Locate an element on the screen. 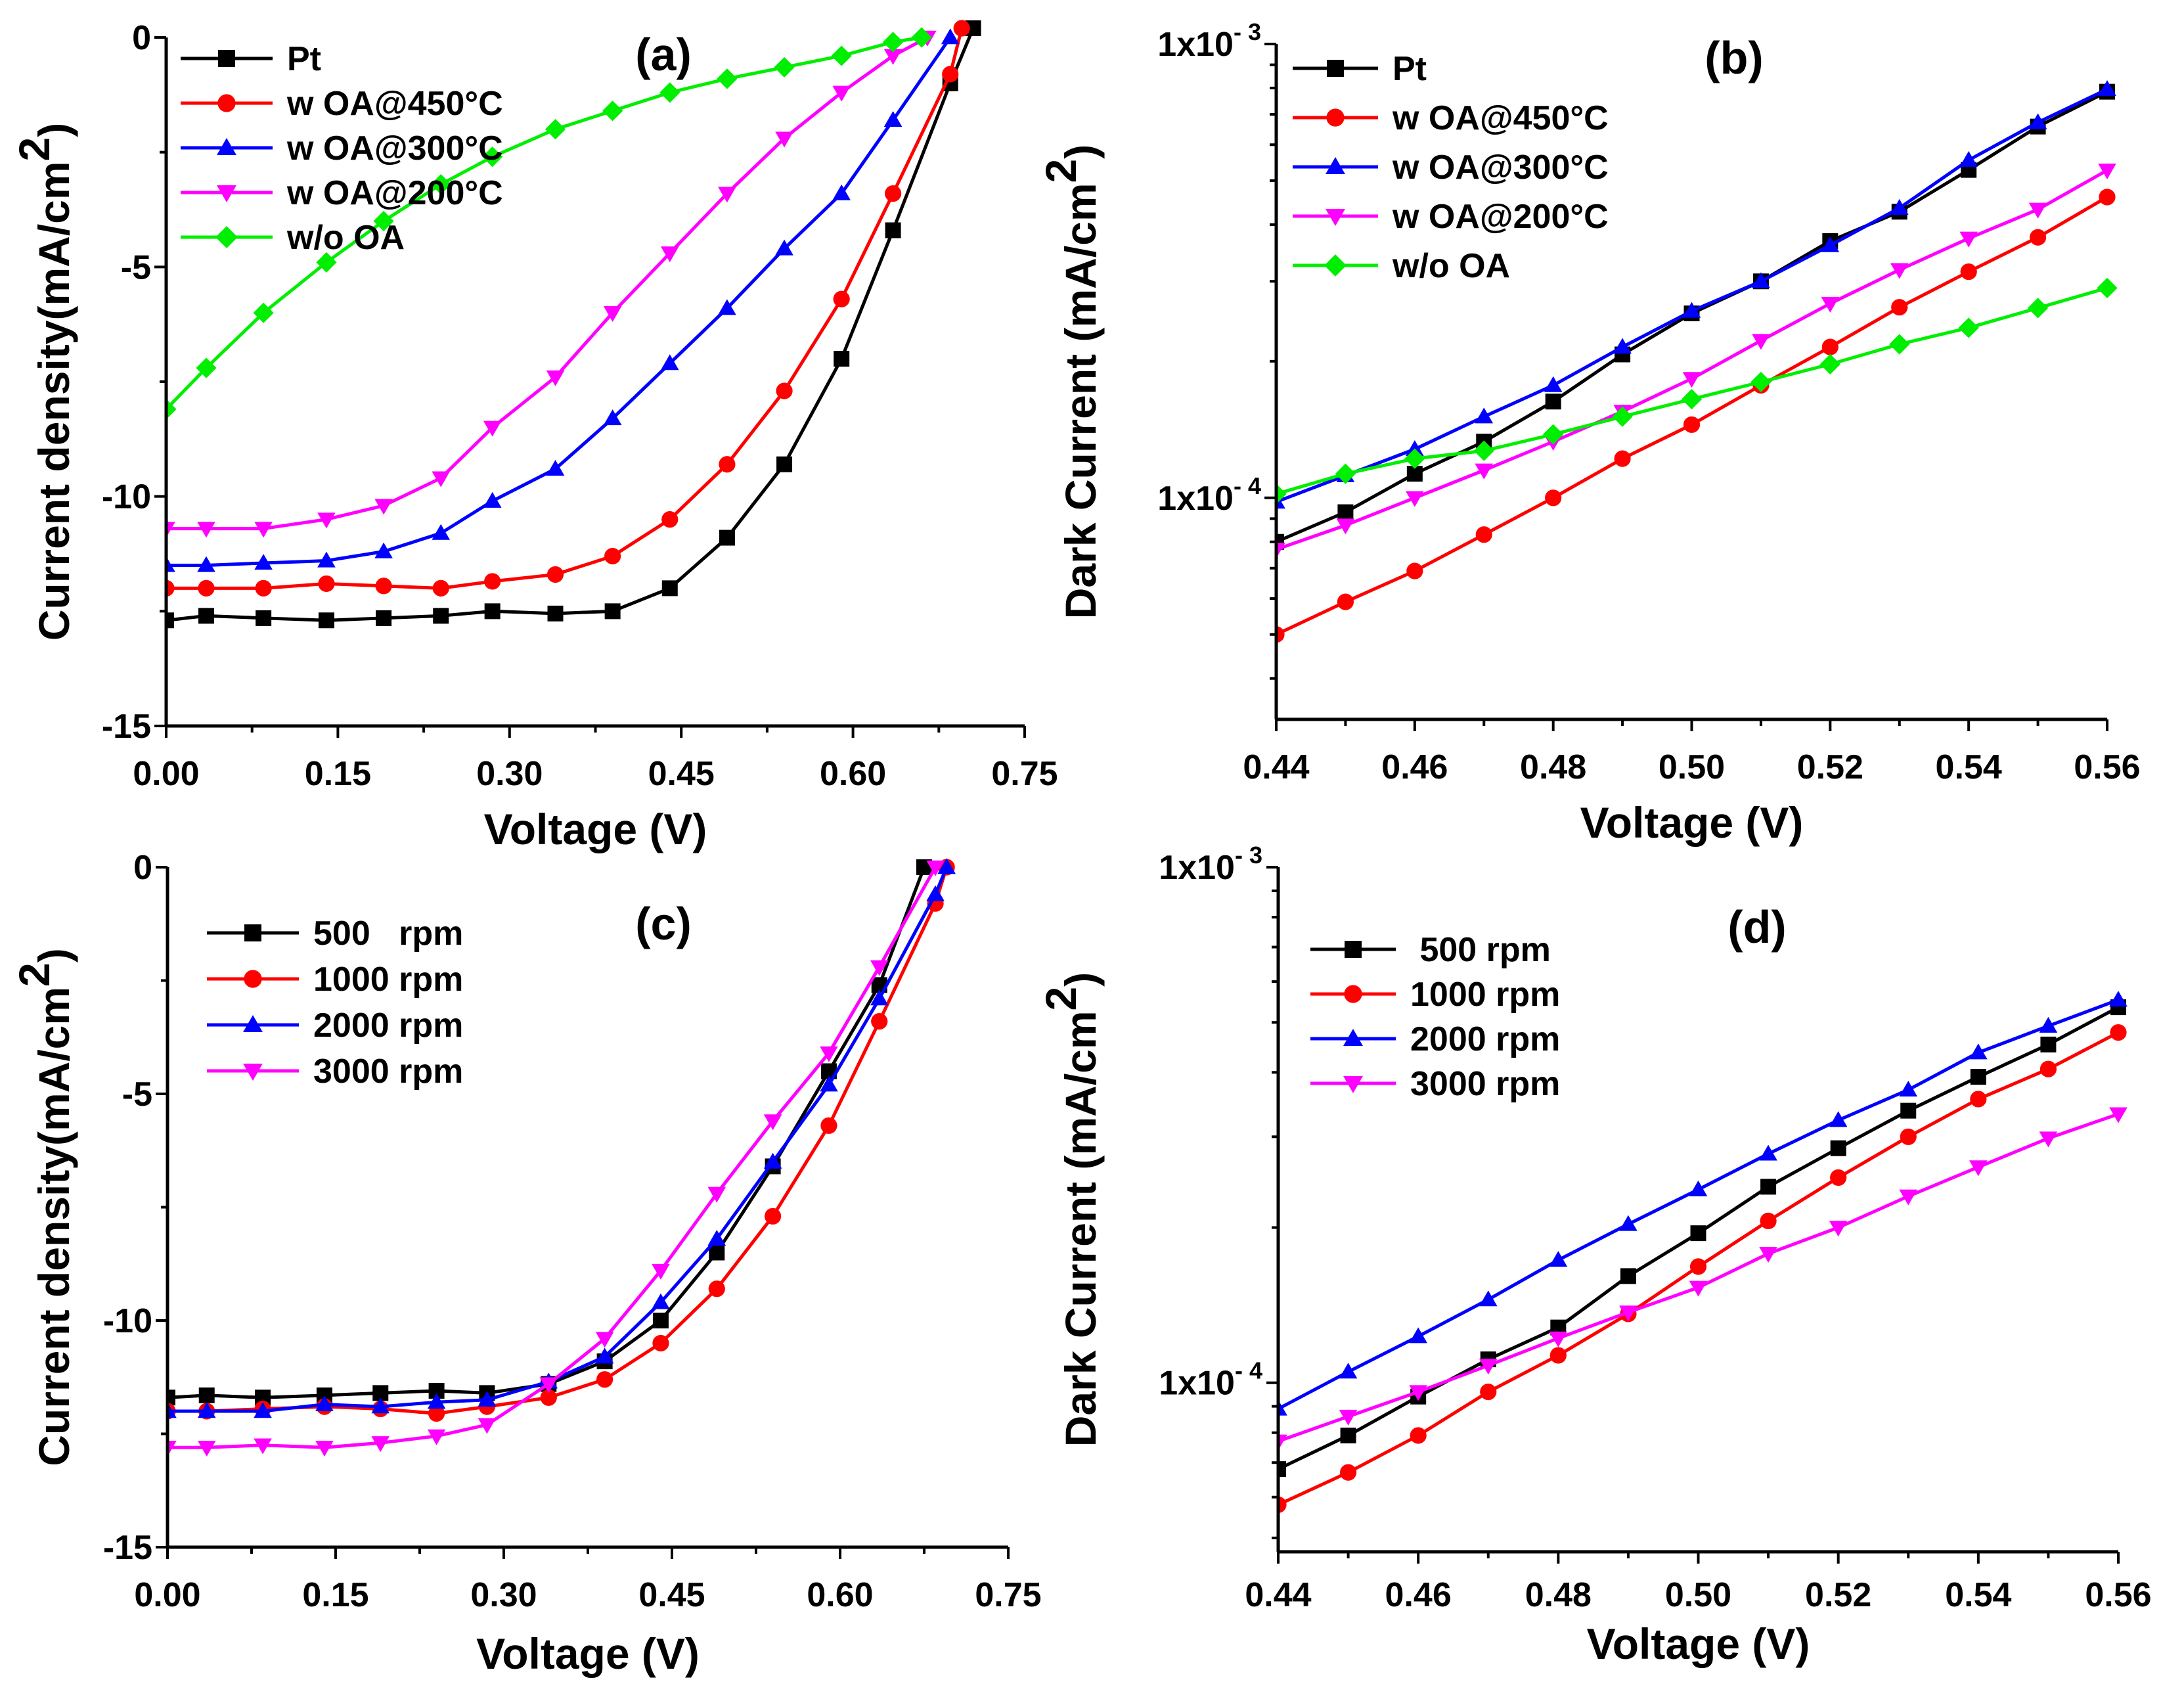 Image resolution: width=2184 pixels, height=1695 pixels. legend-item-w-o-oa: w/o OA is located at coordinates (293, 238).